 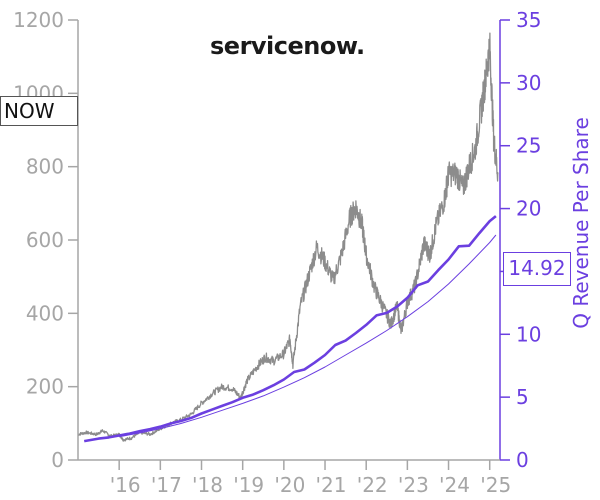 What do you see at coordinates (45, 387) in the screenshot?
I see `left-tick-label: 200` at bounding box center [45, 387].